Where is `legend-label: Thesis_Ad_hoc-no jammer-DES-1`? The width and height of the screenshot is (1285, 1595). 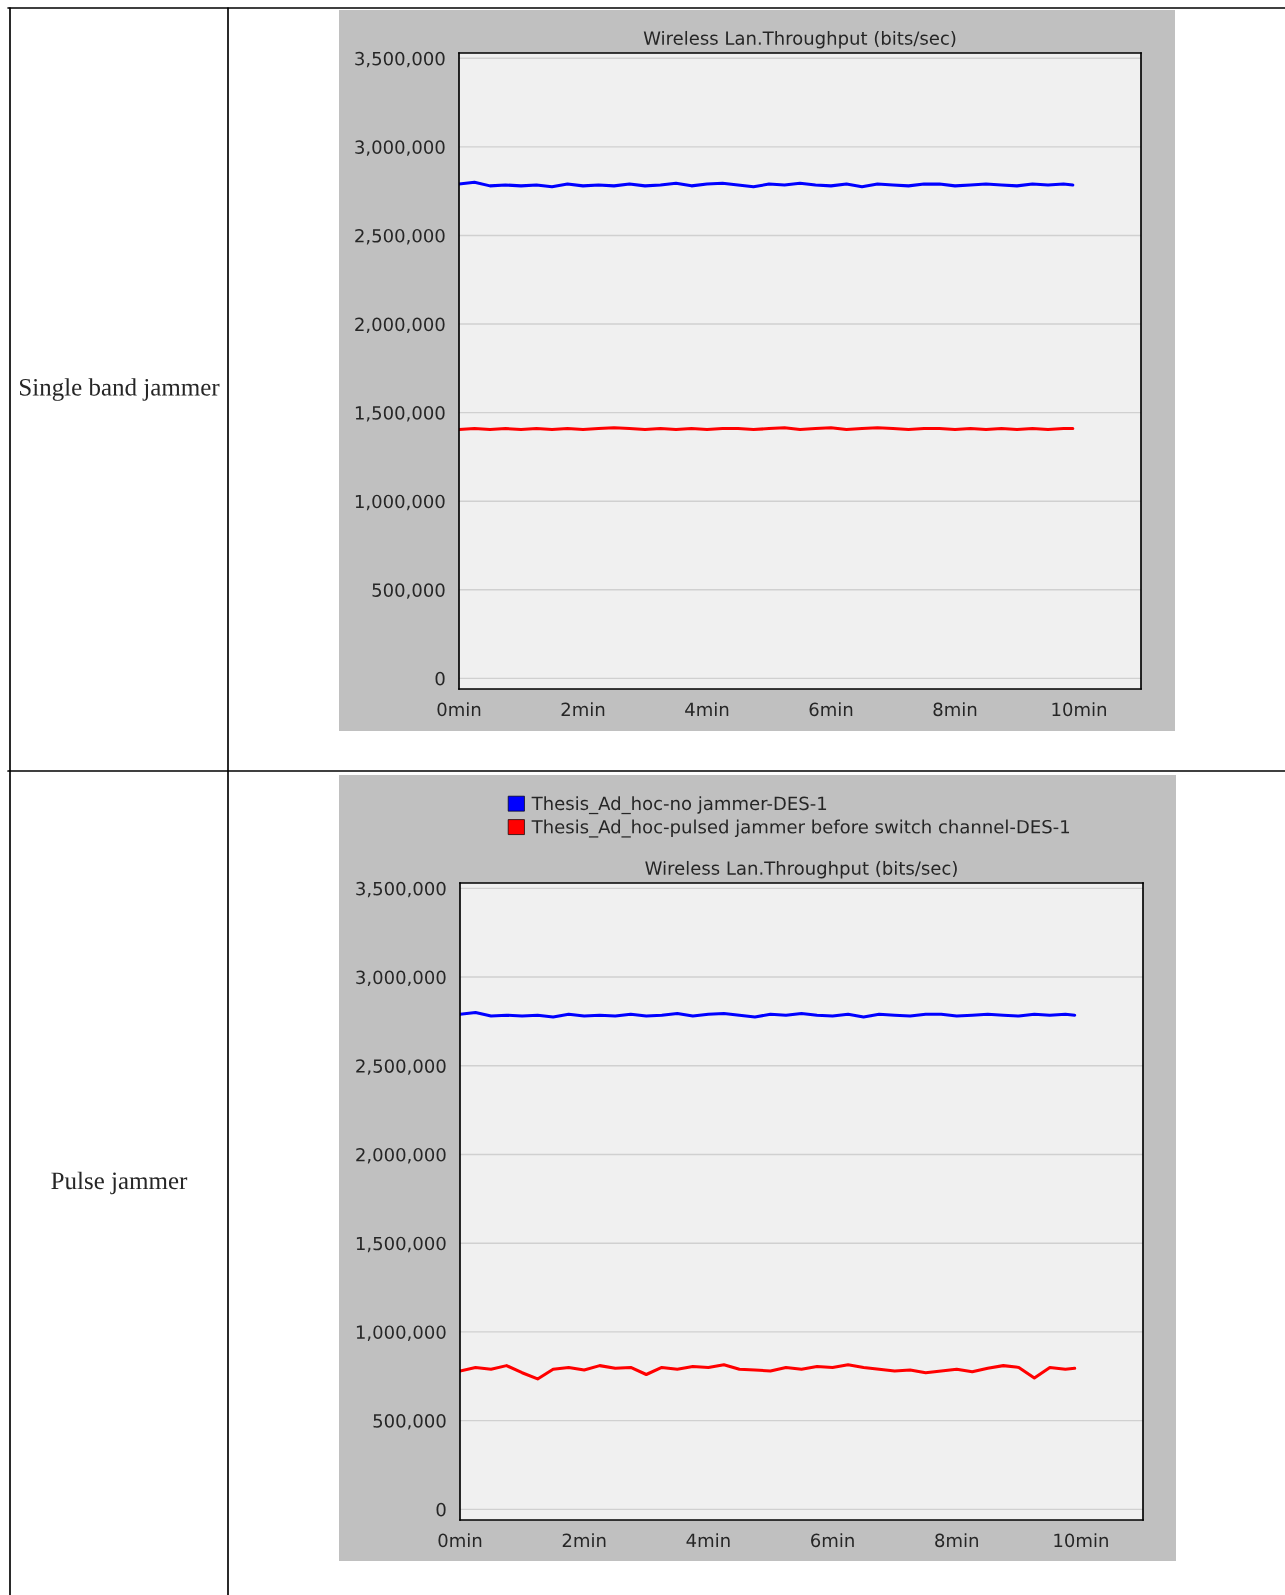 legend-label: Thesis_Ad_hoc-no jammer-DES-1 is located at coordinates (679, 805).